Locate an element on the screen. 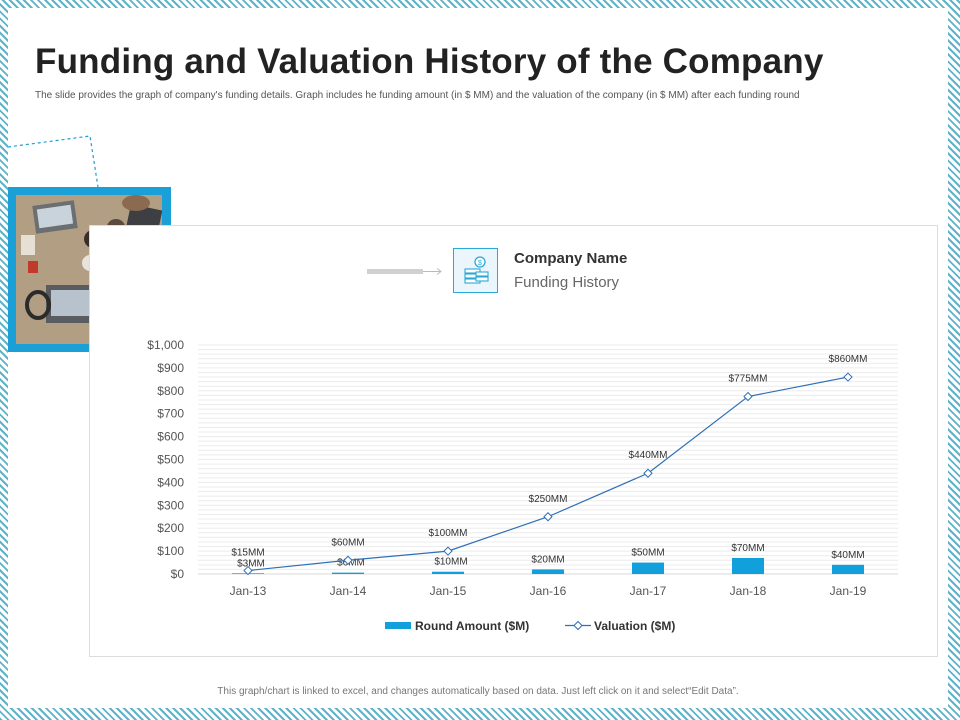  legend-swatch-round-amount is located at coordinates (398, 625).